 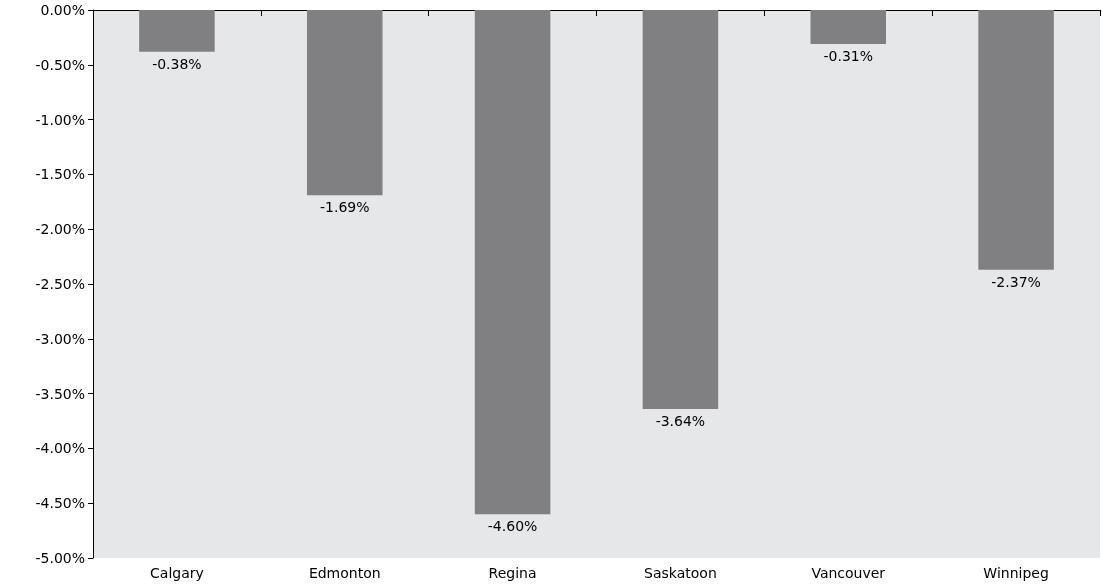 What do you see at coordinates (512, 573) in the screenshot?
I see `x-tick-label: Regina` at bounding box center [512, 573].